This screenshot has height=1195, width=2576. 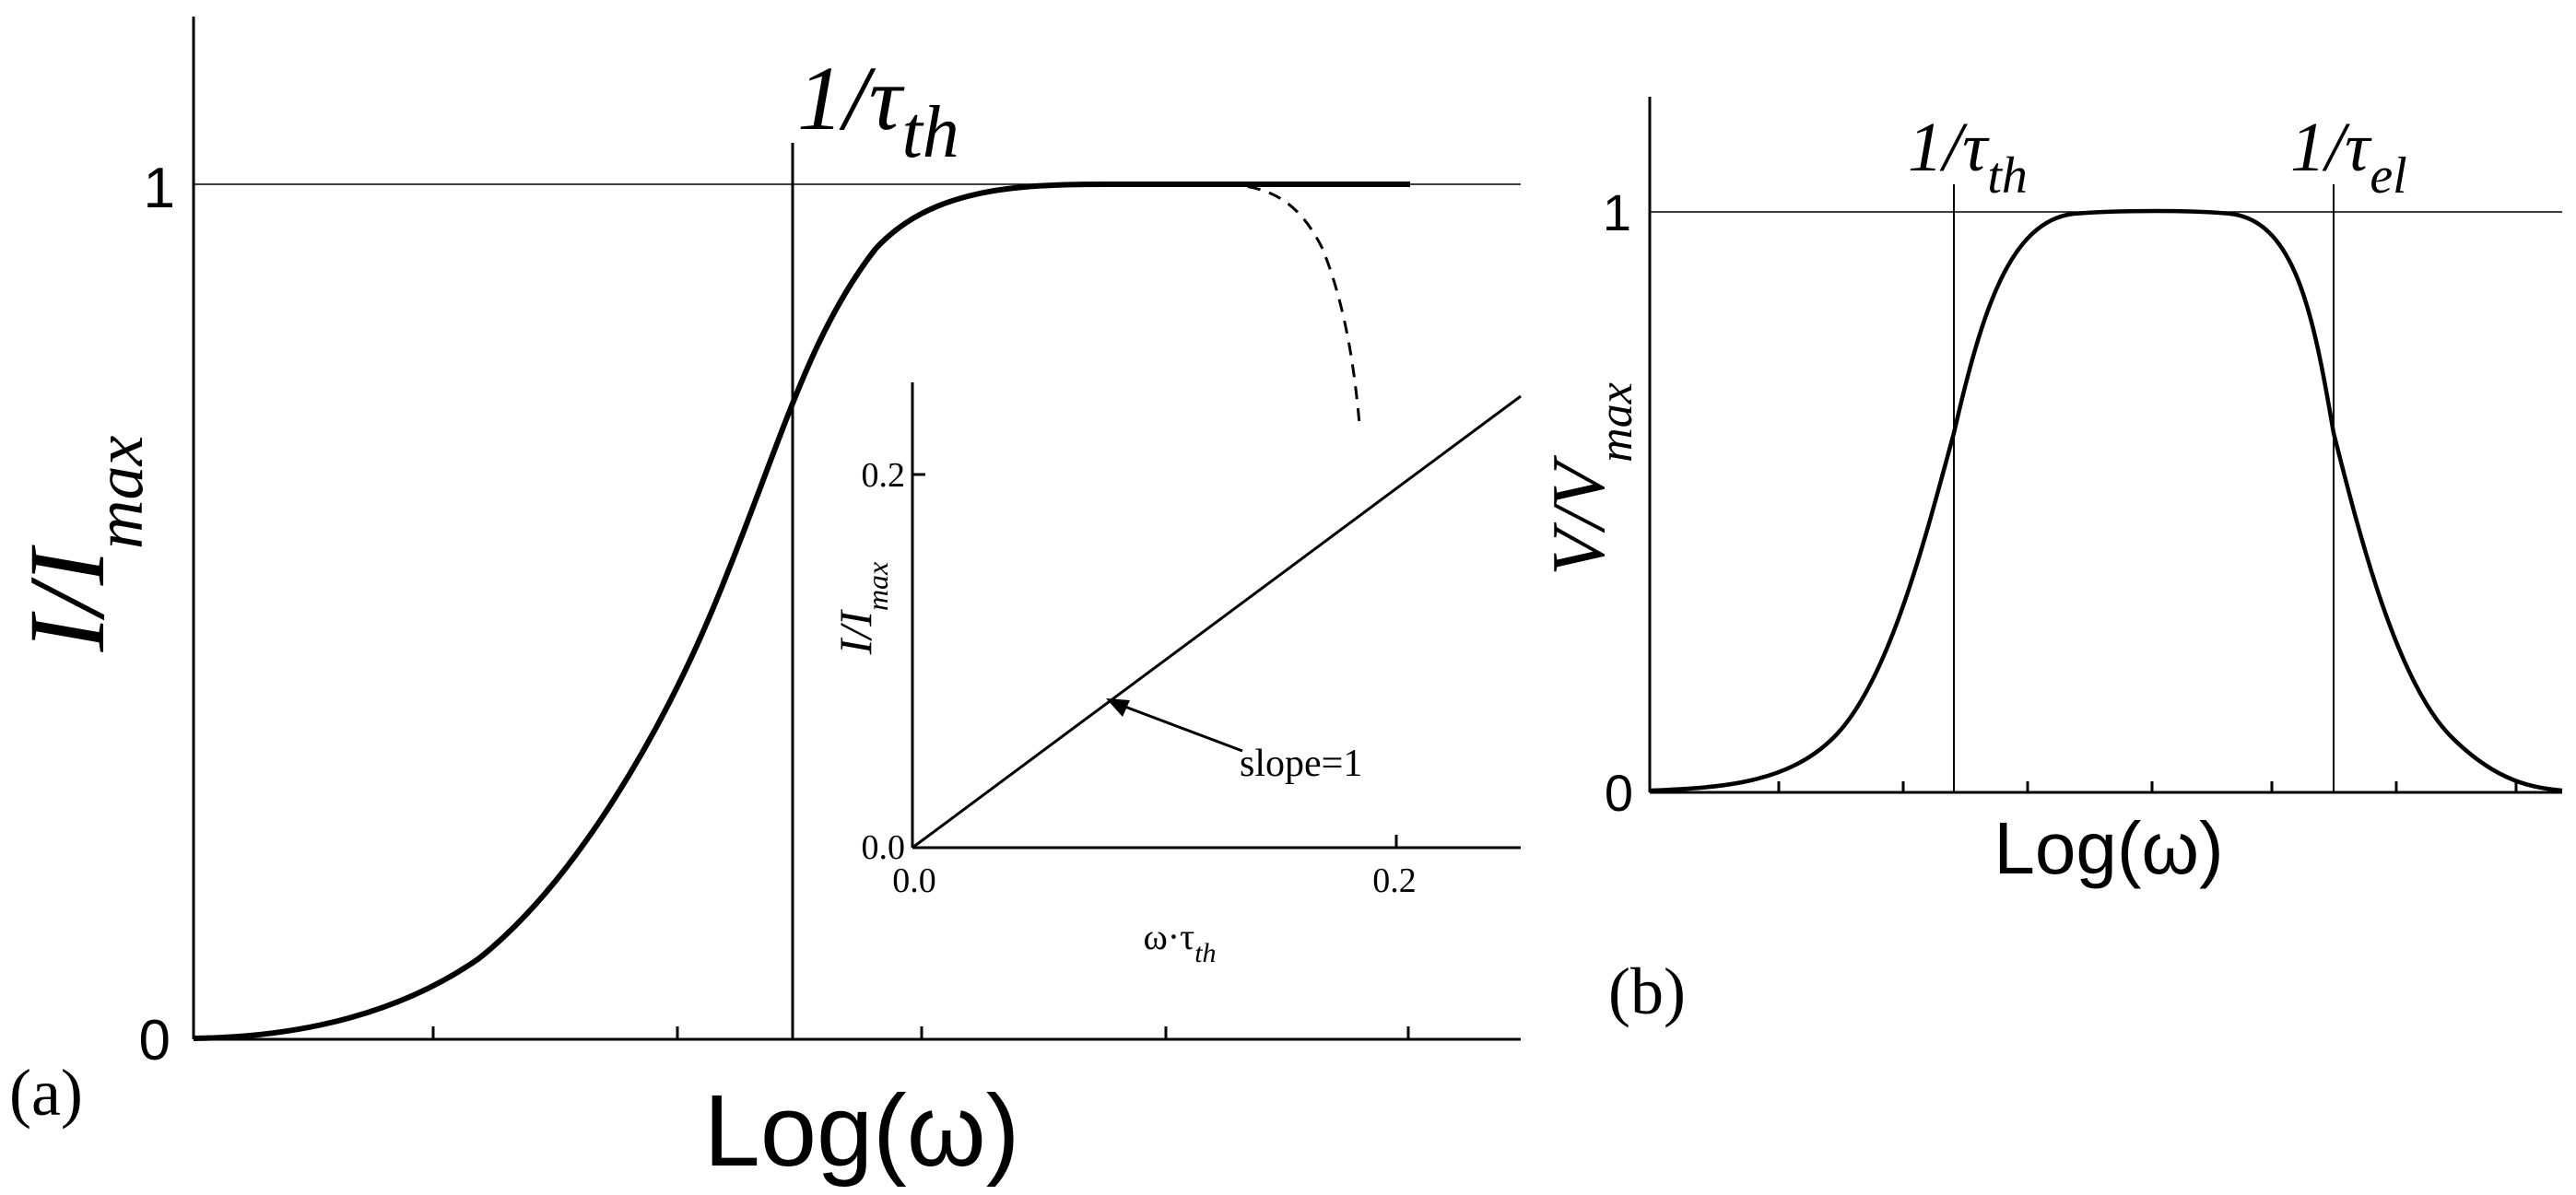 I want to click on panel-a-ytick-1: 1, so click(x=159, y=188).